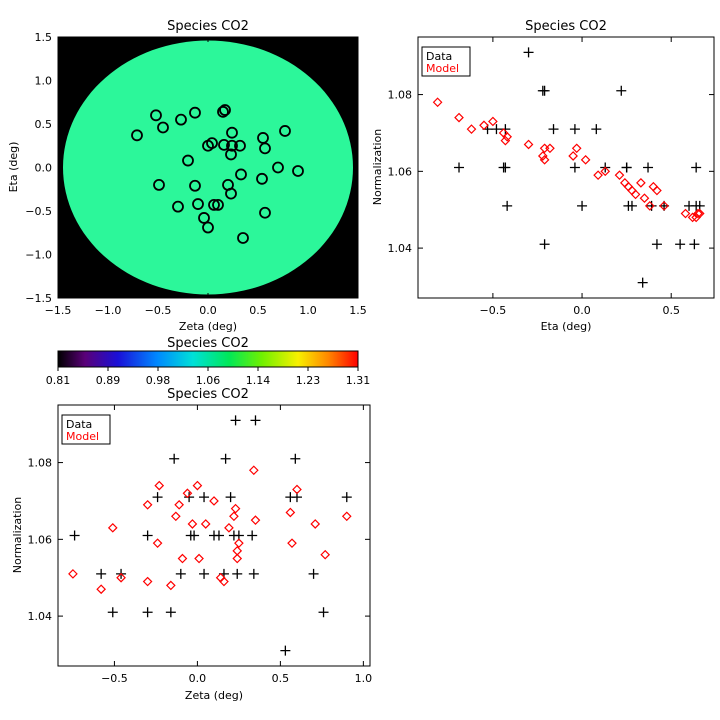  I want to click on zeta-x-axis: −0.5 0.0 0.5 1.0, so click(236, 545).